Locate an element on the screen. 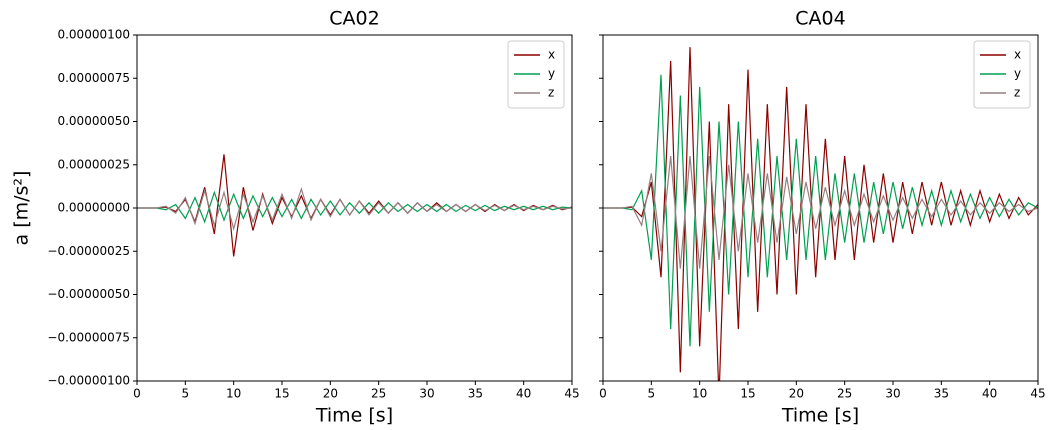 The image size is (1049, 430). y-tick-label: 0.00000100 is located at coordinates (93, 35).